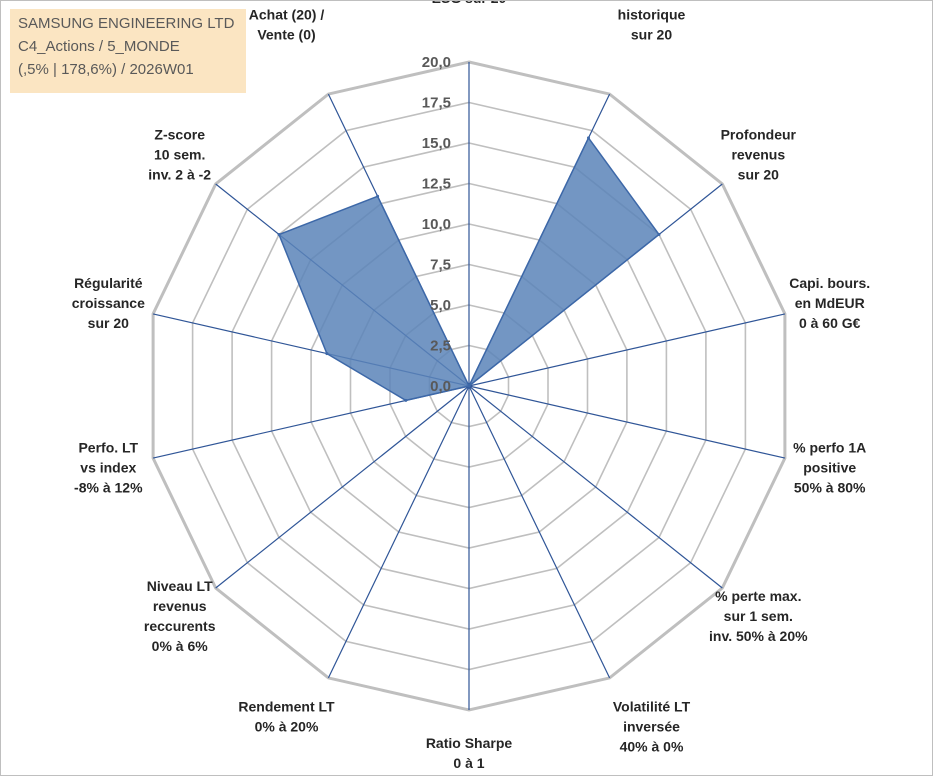  Describe the element at coordinates (126, 23) in the screenshot. I see `chart-title-company: SAMSUNG ENGINEERING LTD` at that location.